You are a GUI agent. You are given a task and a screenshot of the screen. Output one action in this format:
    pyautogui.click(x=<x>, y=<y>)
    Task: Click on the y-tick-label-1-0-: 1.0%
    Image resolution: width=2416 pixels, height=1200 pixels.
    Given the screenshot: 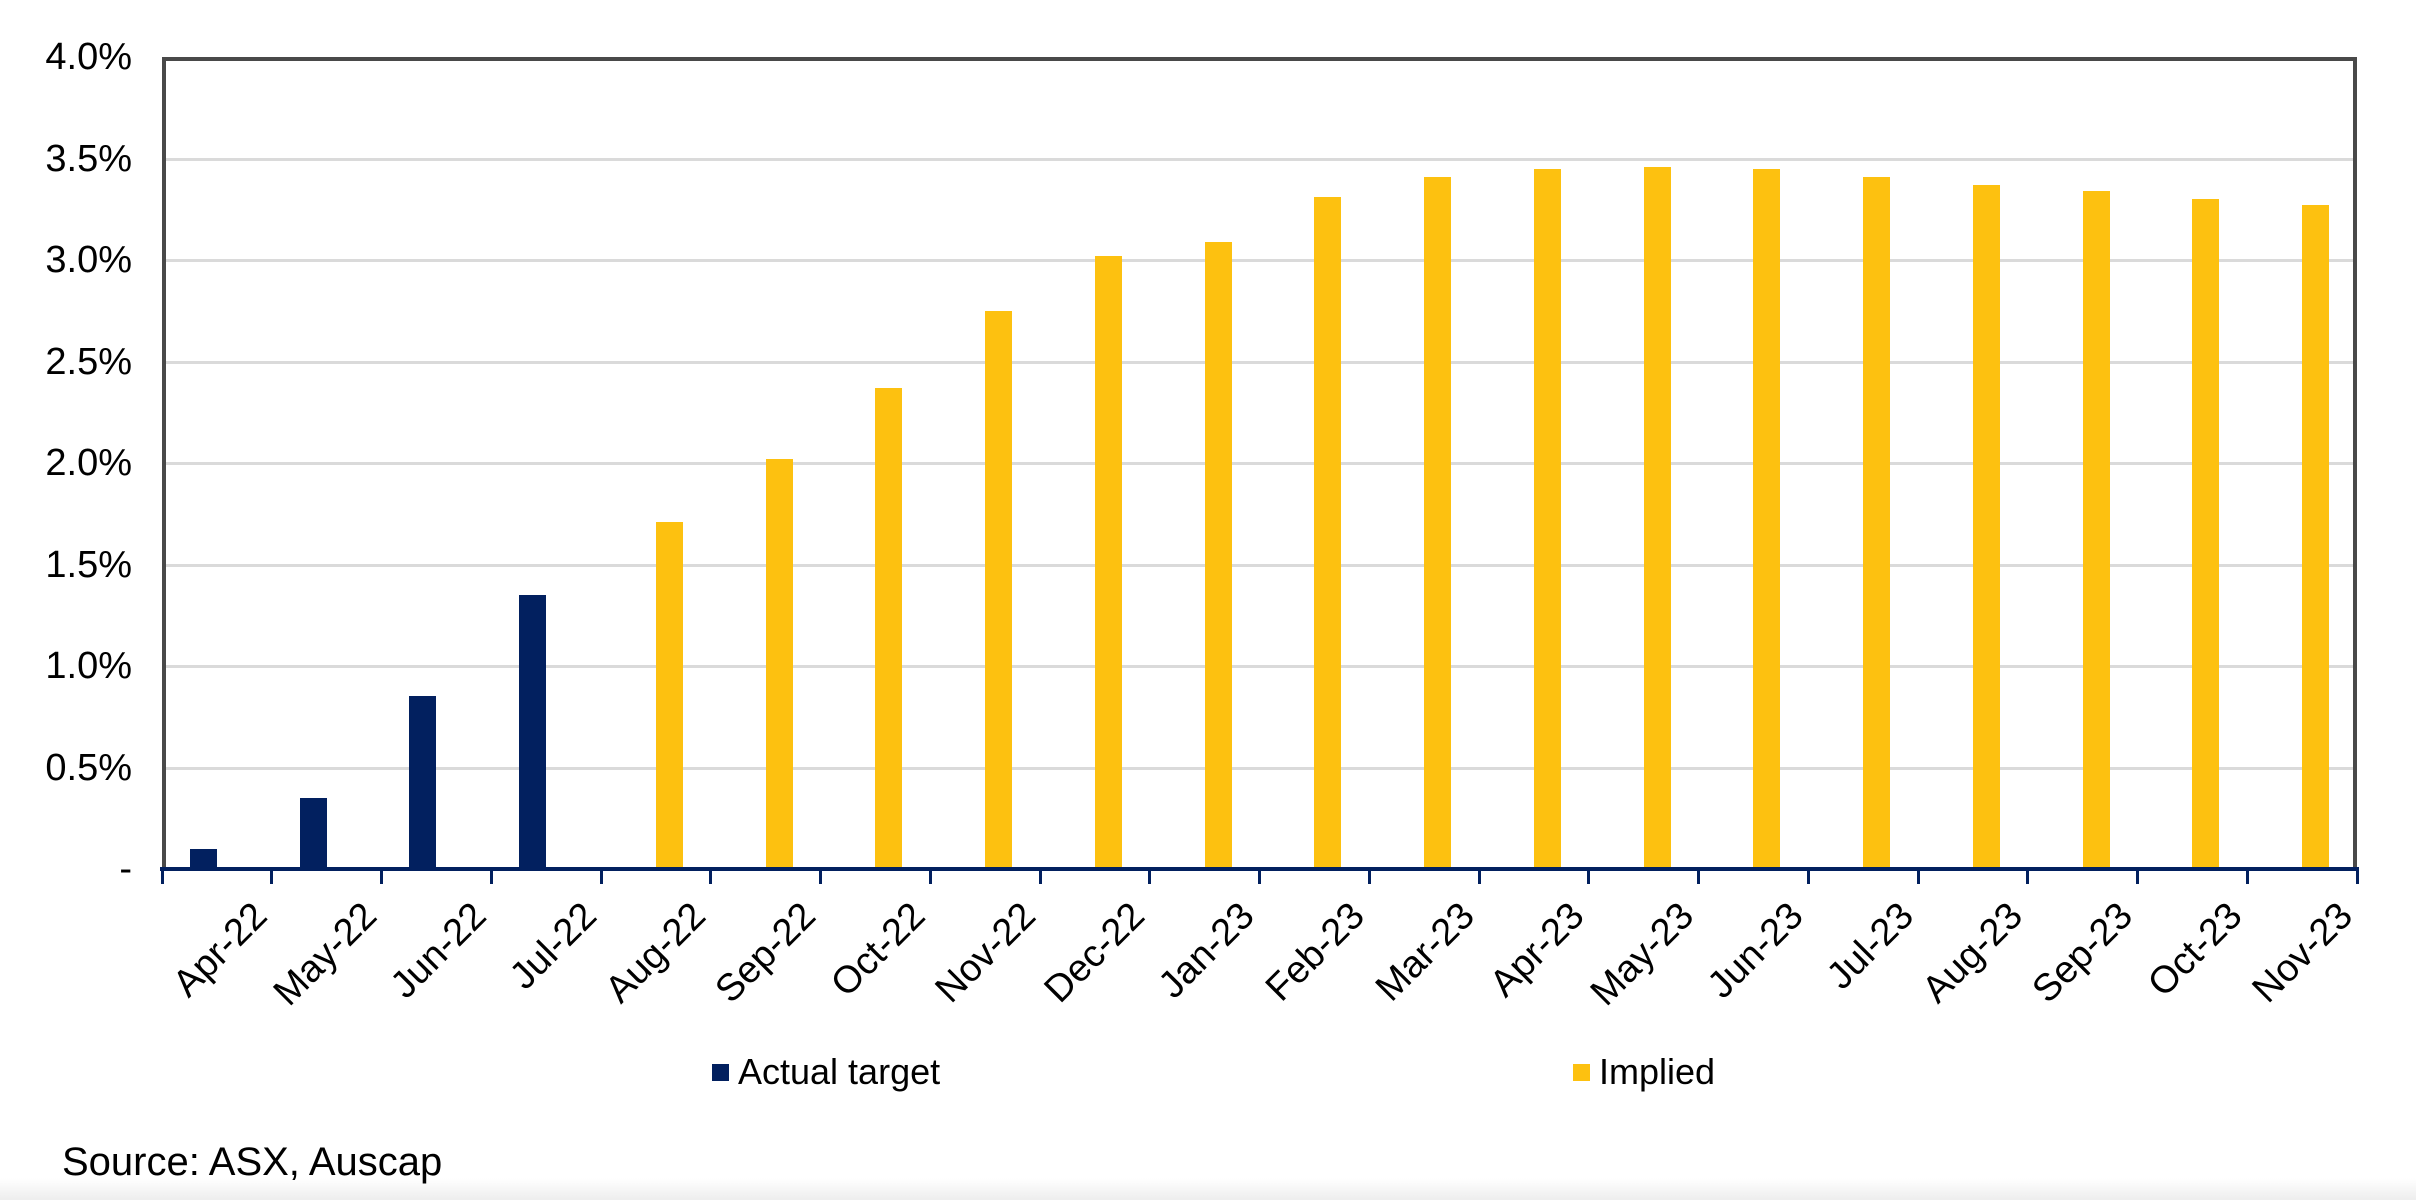 What is the action you would take?
    pyautogui.click(x=88, y=666)
    